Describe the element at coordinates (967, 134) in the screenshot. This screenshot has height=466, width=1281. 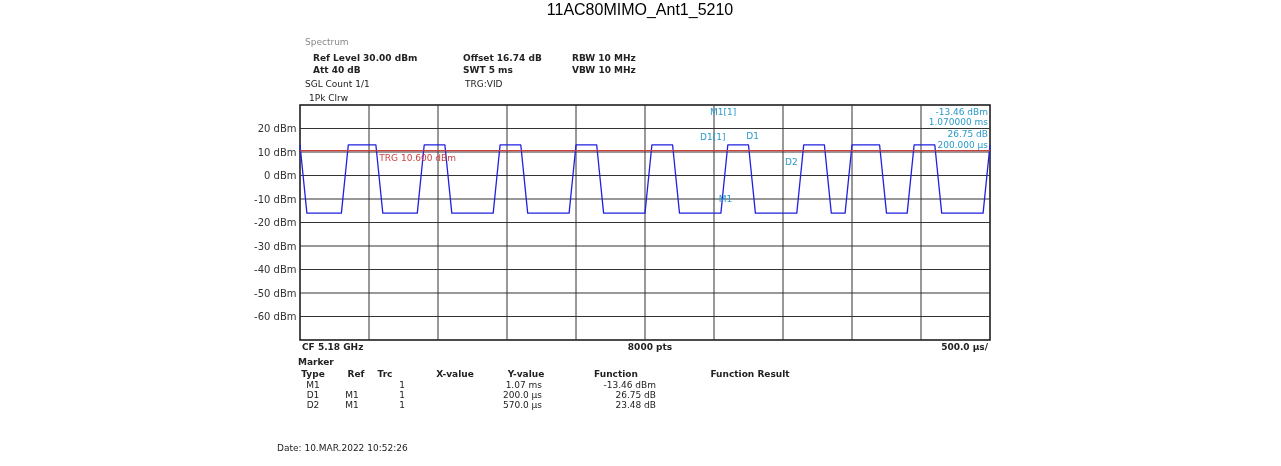
I see `annotation: 26.75 dB` at that location.